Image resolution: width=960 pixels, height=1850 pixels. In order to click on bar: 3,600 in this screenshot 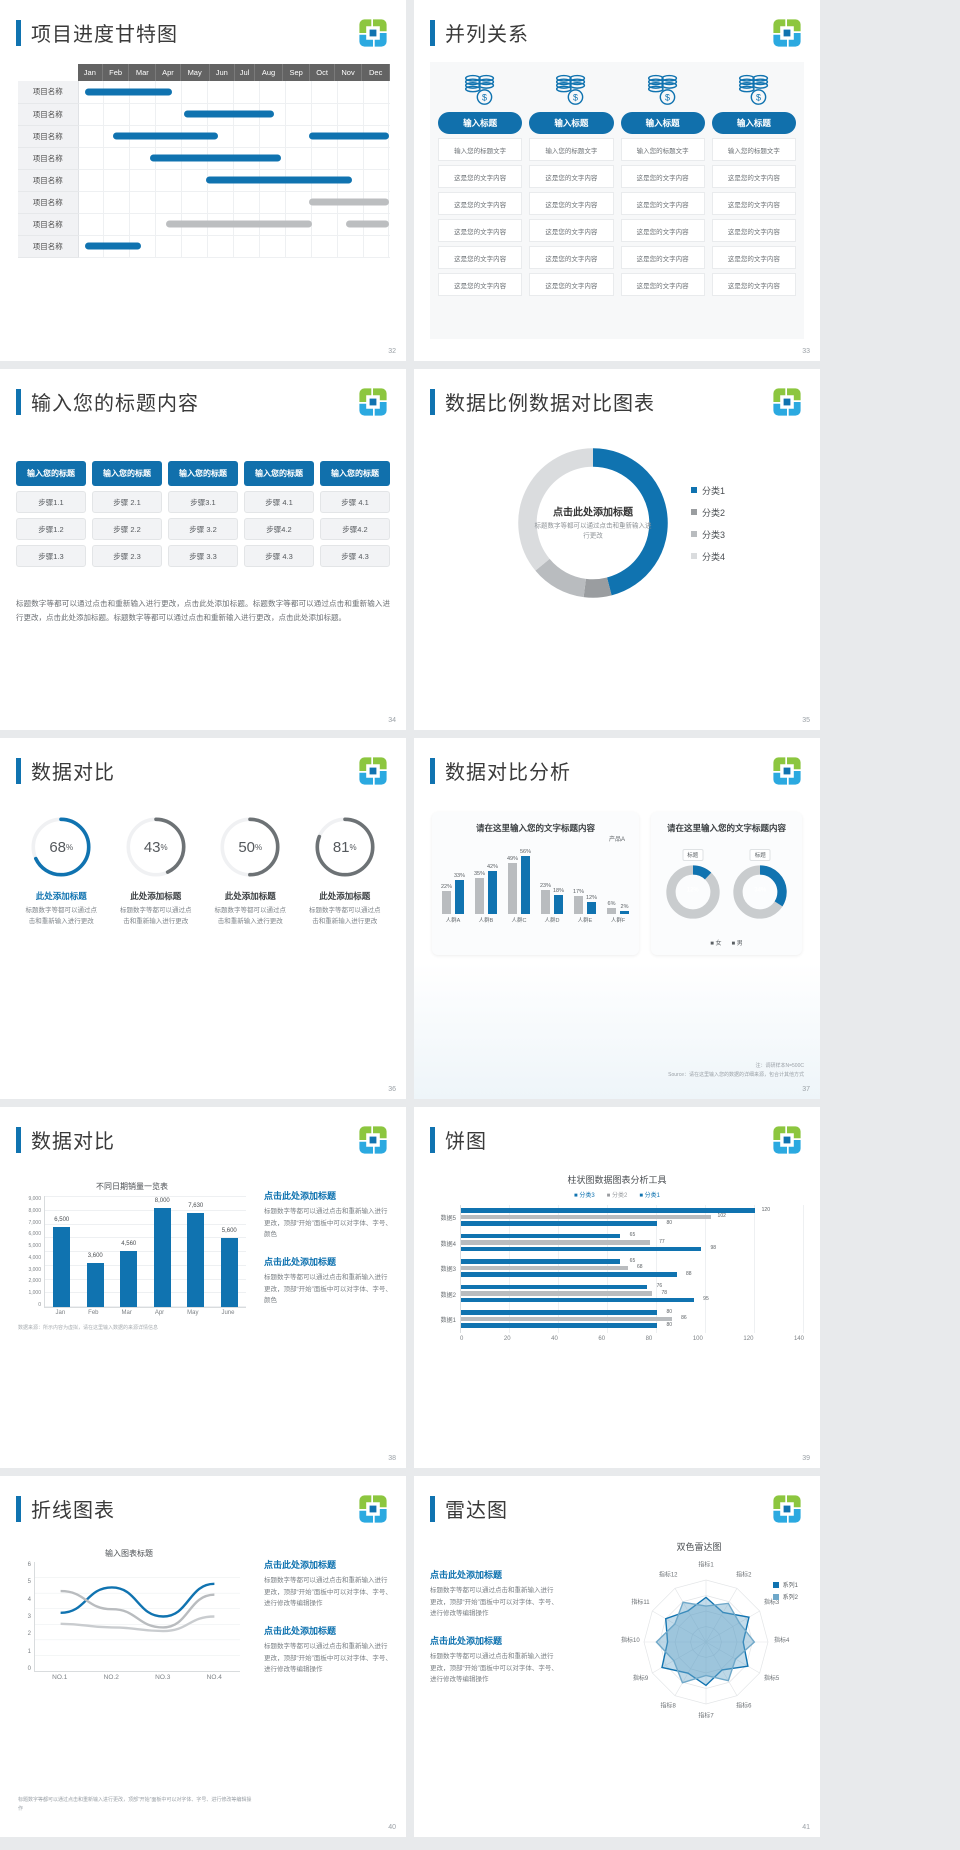, I will do `click(95, 1280)`.